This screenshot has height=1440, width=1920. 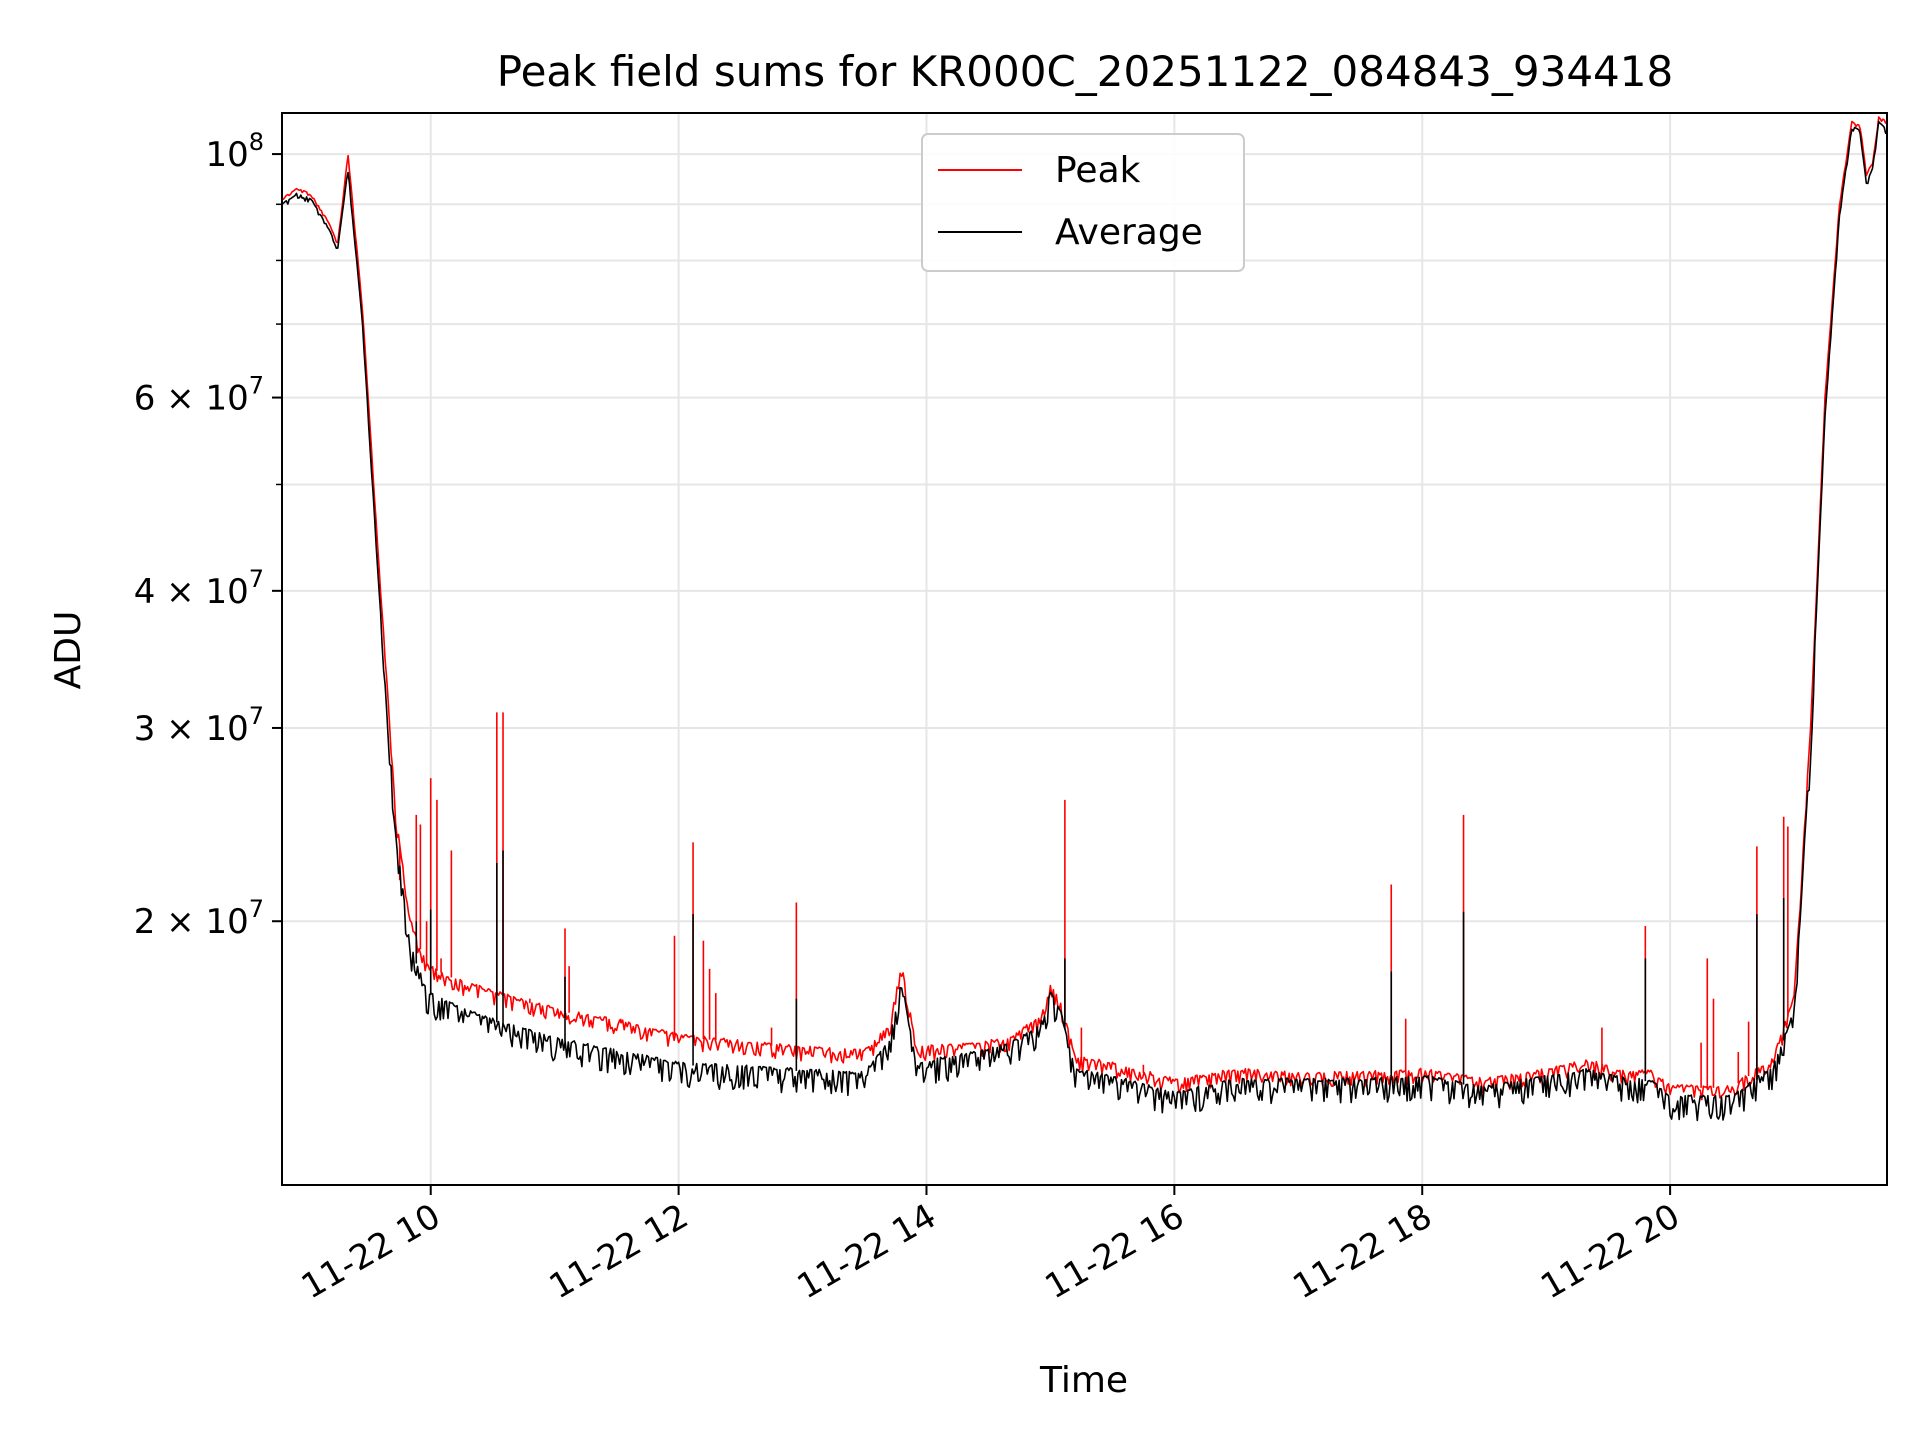 What do you see at coordinates (199, 395) in the screenshot?
I see `y-tick-label: 6 × 107` at bounding box center [199, 395].